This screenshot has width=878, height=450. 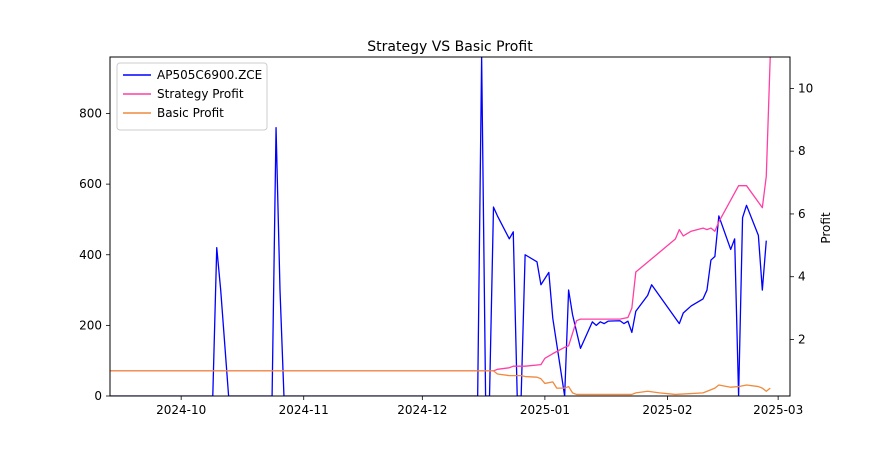 I want to click on y-right-tick-label: 2, so click(x=802, y=340).